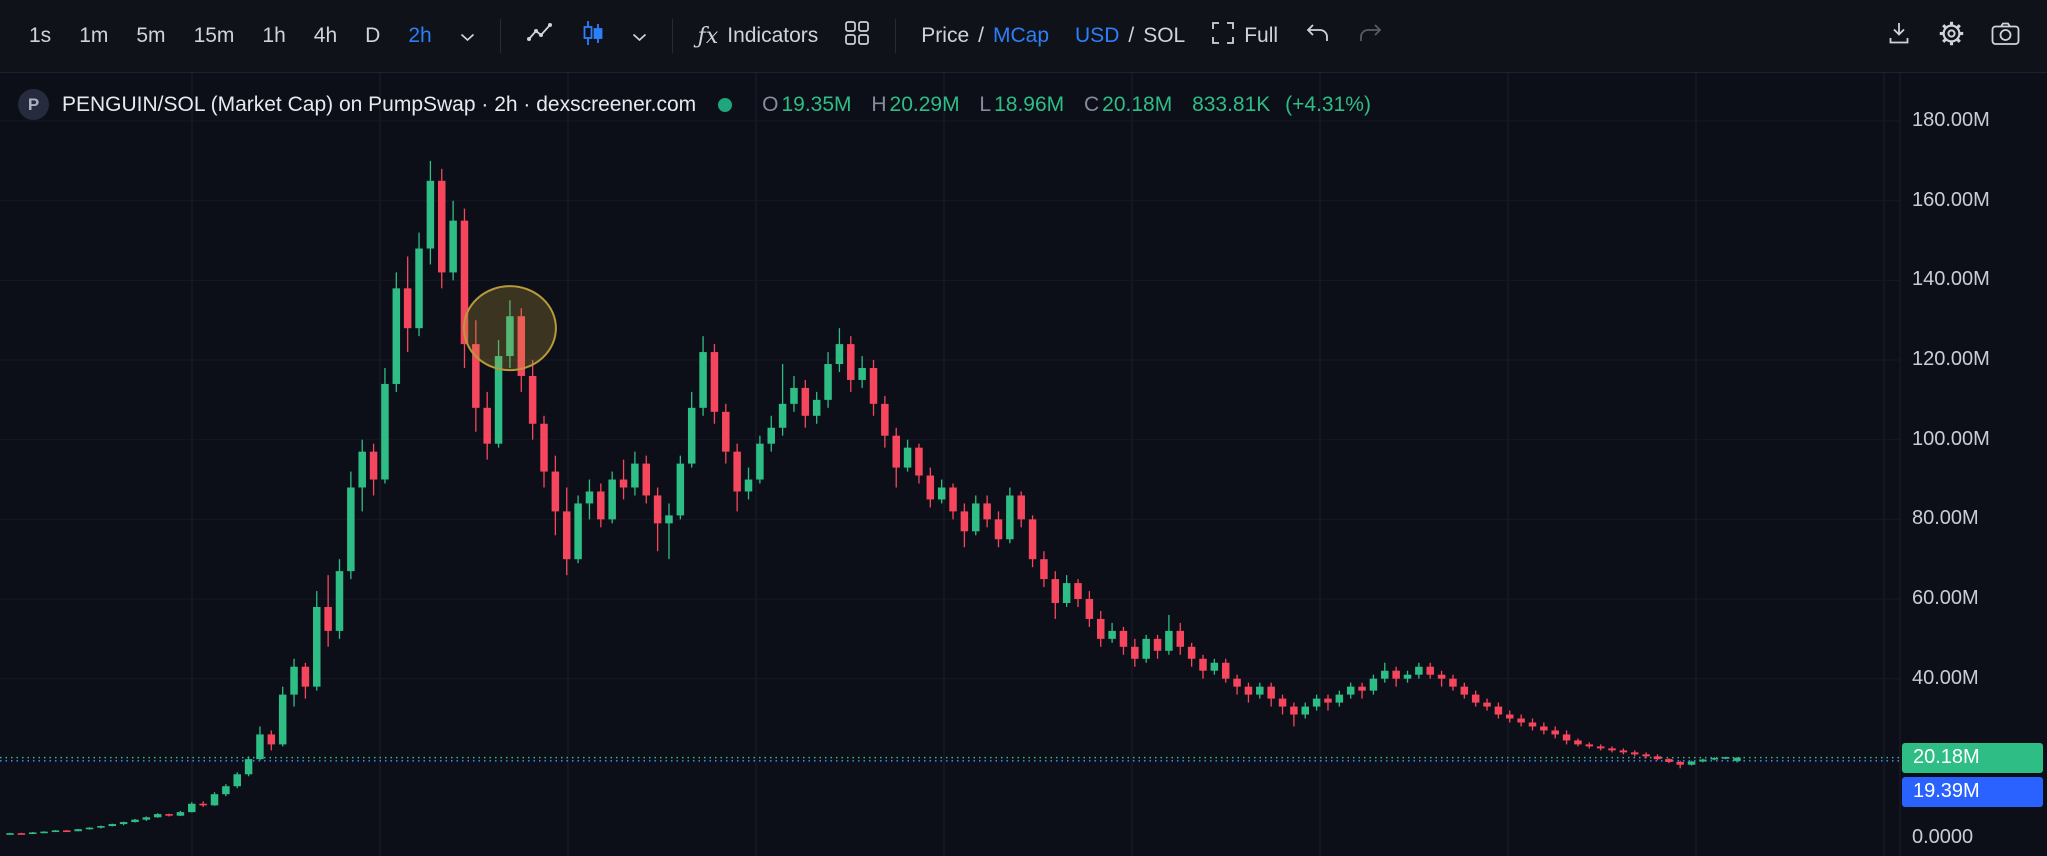 This screenshot has width=2047, height=856. Describe the element at coordinates (1951, 279) in the screenshot. I see `price-tick-label: 140.00M` at that location.